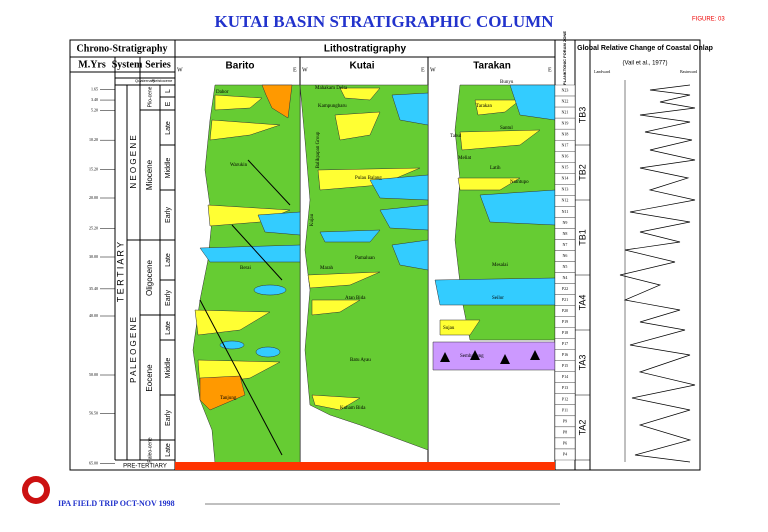 This screenshot has height=532, width=768. Describe the element at coordinates (565, 376) in the screenshot. I see `zone-label: P14` at that location.